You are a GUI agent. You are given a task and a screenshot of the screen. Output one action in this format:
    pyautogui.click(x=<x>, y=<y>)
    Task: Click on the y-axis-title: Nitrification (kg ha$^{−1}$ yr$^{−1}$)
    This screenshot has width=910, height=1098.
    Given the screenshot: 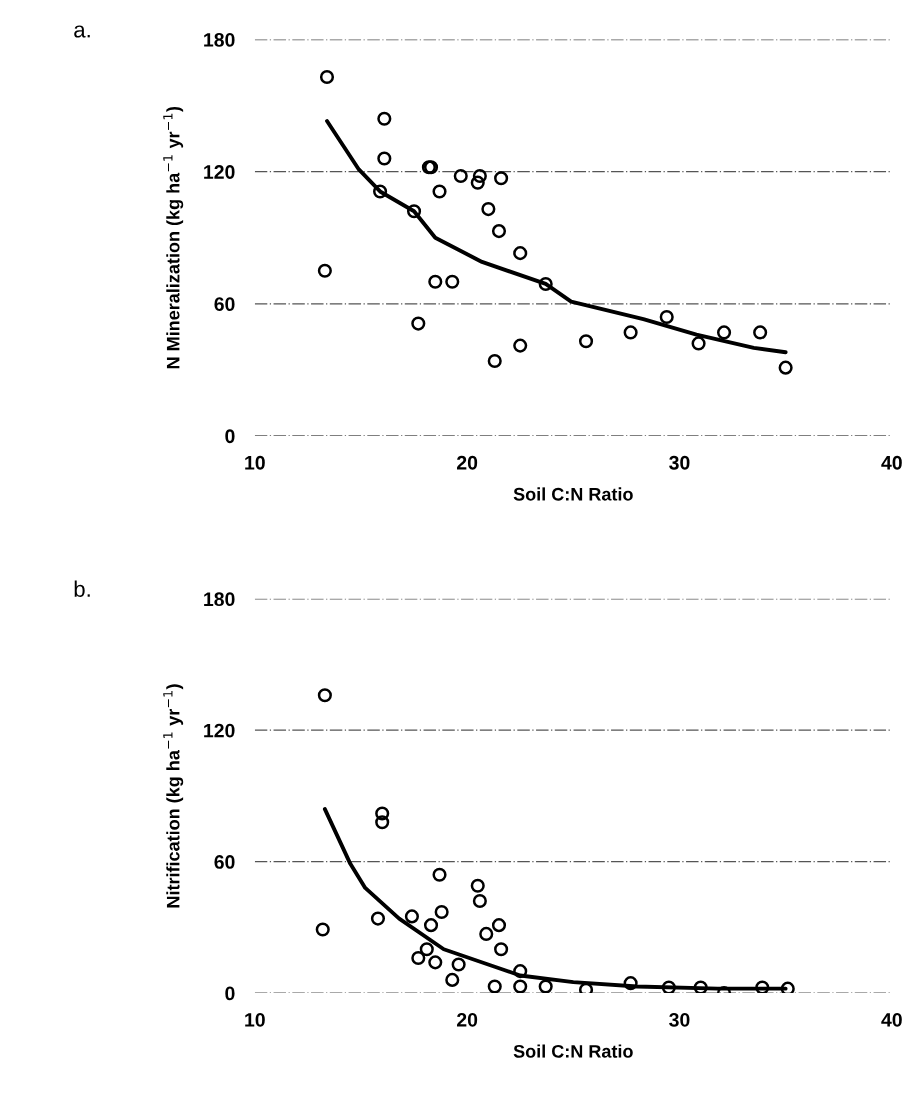 What is the action you would take?
    pyautogui.click(x=173, y=796)
    